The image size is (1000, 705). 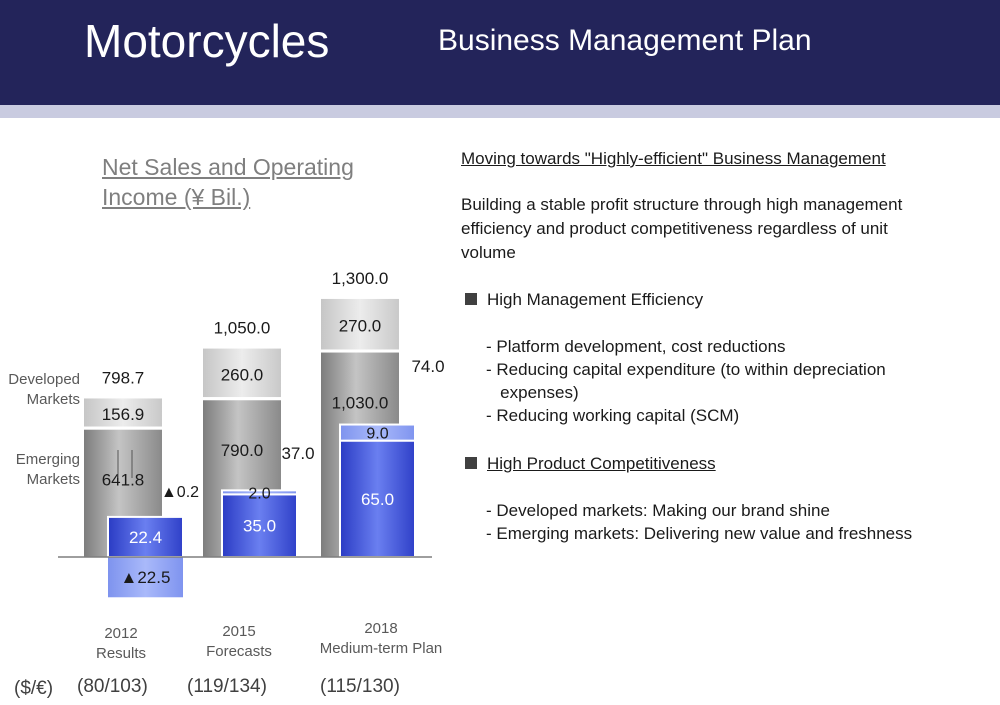 I want to click on section-title: High Management Efficiency, so click(x=595, y=299).